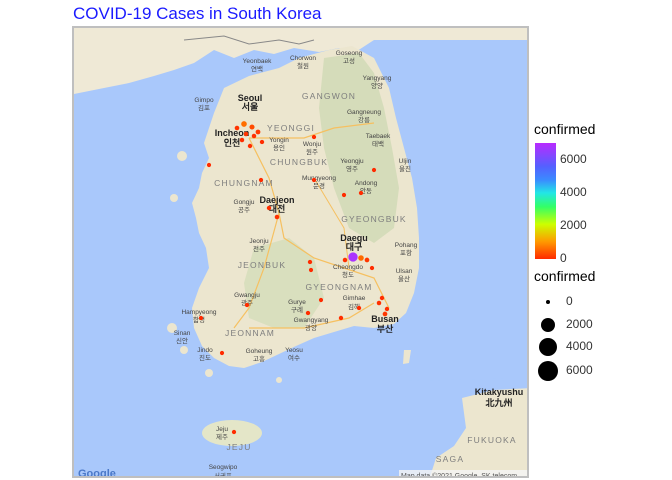 This screenshot has width=672, height=480. I want to click on map-label: CHUNGNAM, so click(244, 183).